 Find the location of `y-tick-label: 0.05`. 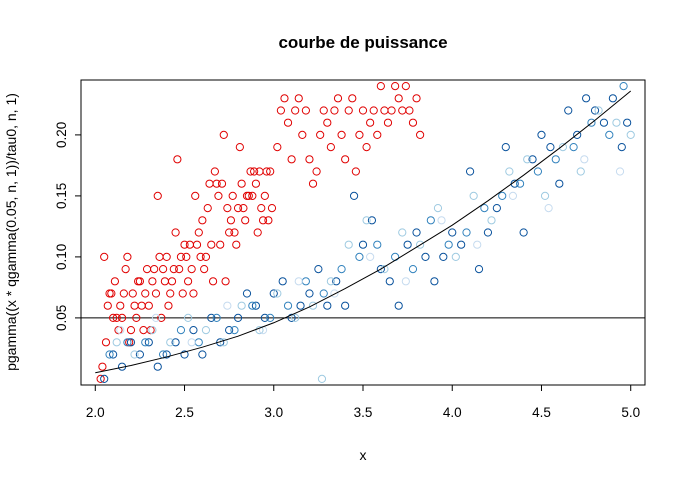

y-tick-label: 0.05 is located at coordinates (61, 318).